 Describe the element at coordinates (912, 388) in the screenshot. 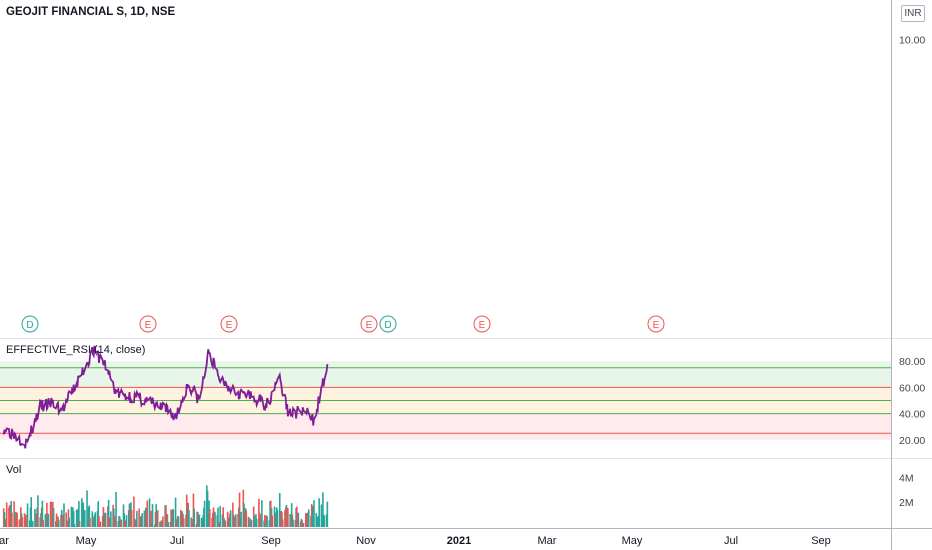

I see `rsi-axis-tick: 60.00` at that location.